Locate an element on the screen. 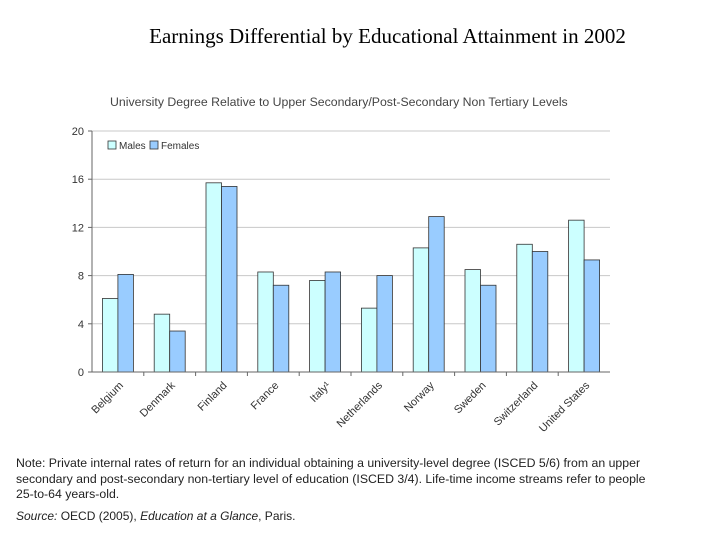  legend: Males Females is located at coordinates (153, 146).